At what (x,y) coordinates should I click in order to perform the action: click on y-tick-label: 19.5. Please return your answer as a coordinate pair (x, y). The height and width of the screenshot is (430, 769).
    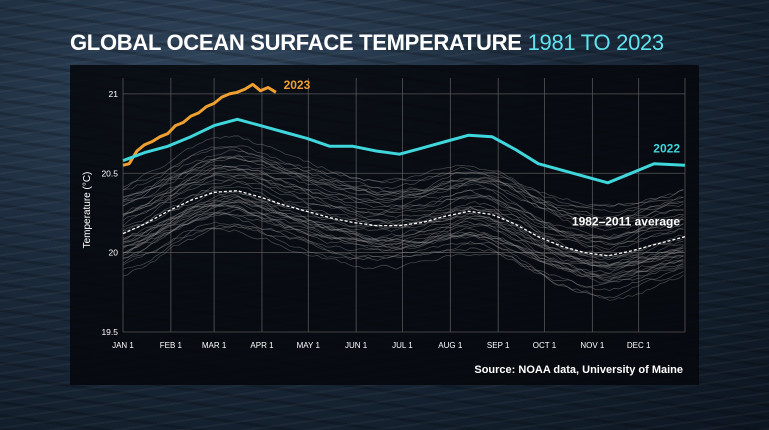
    Looking at the image, I should click on (109, 332).